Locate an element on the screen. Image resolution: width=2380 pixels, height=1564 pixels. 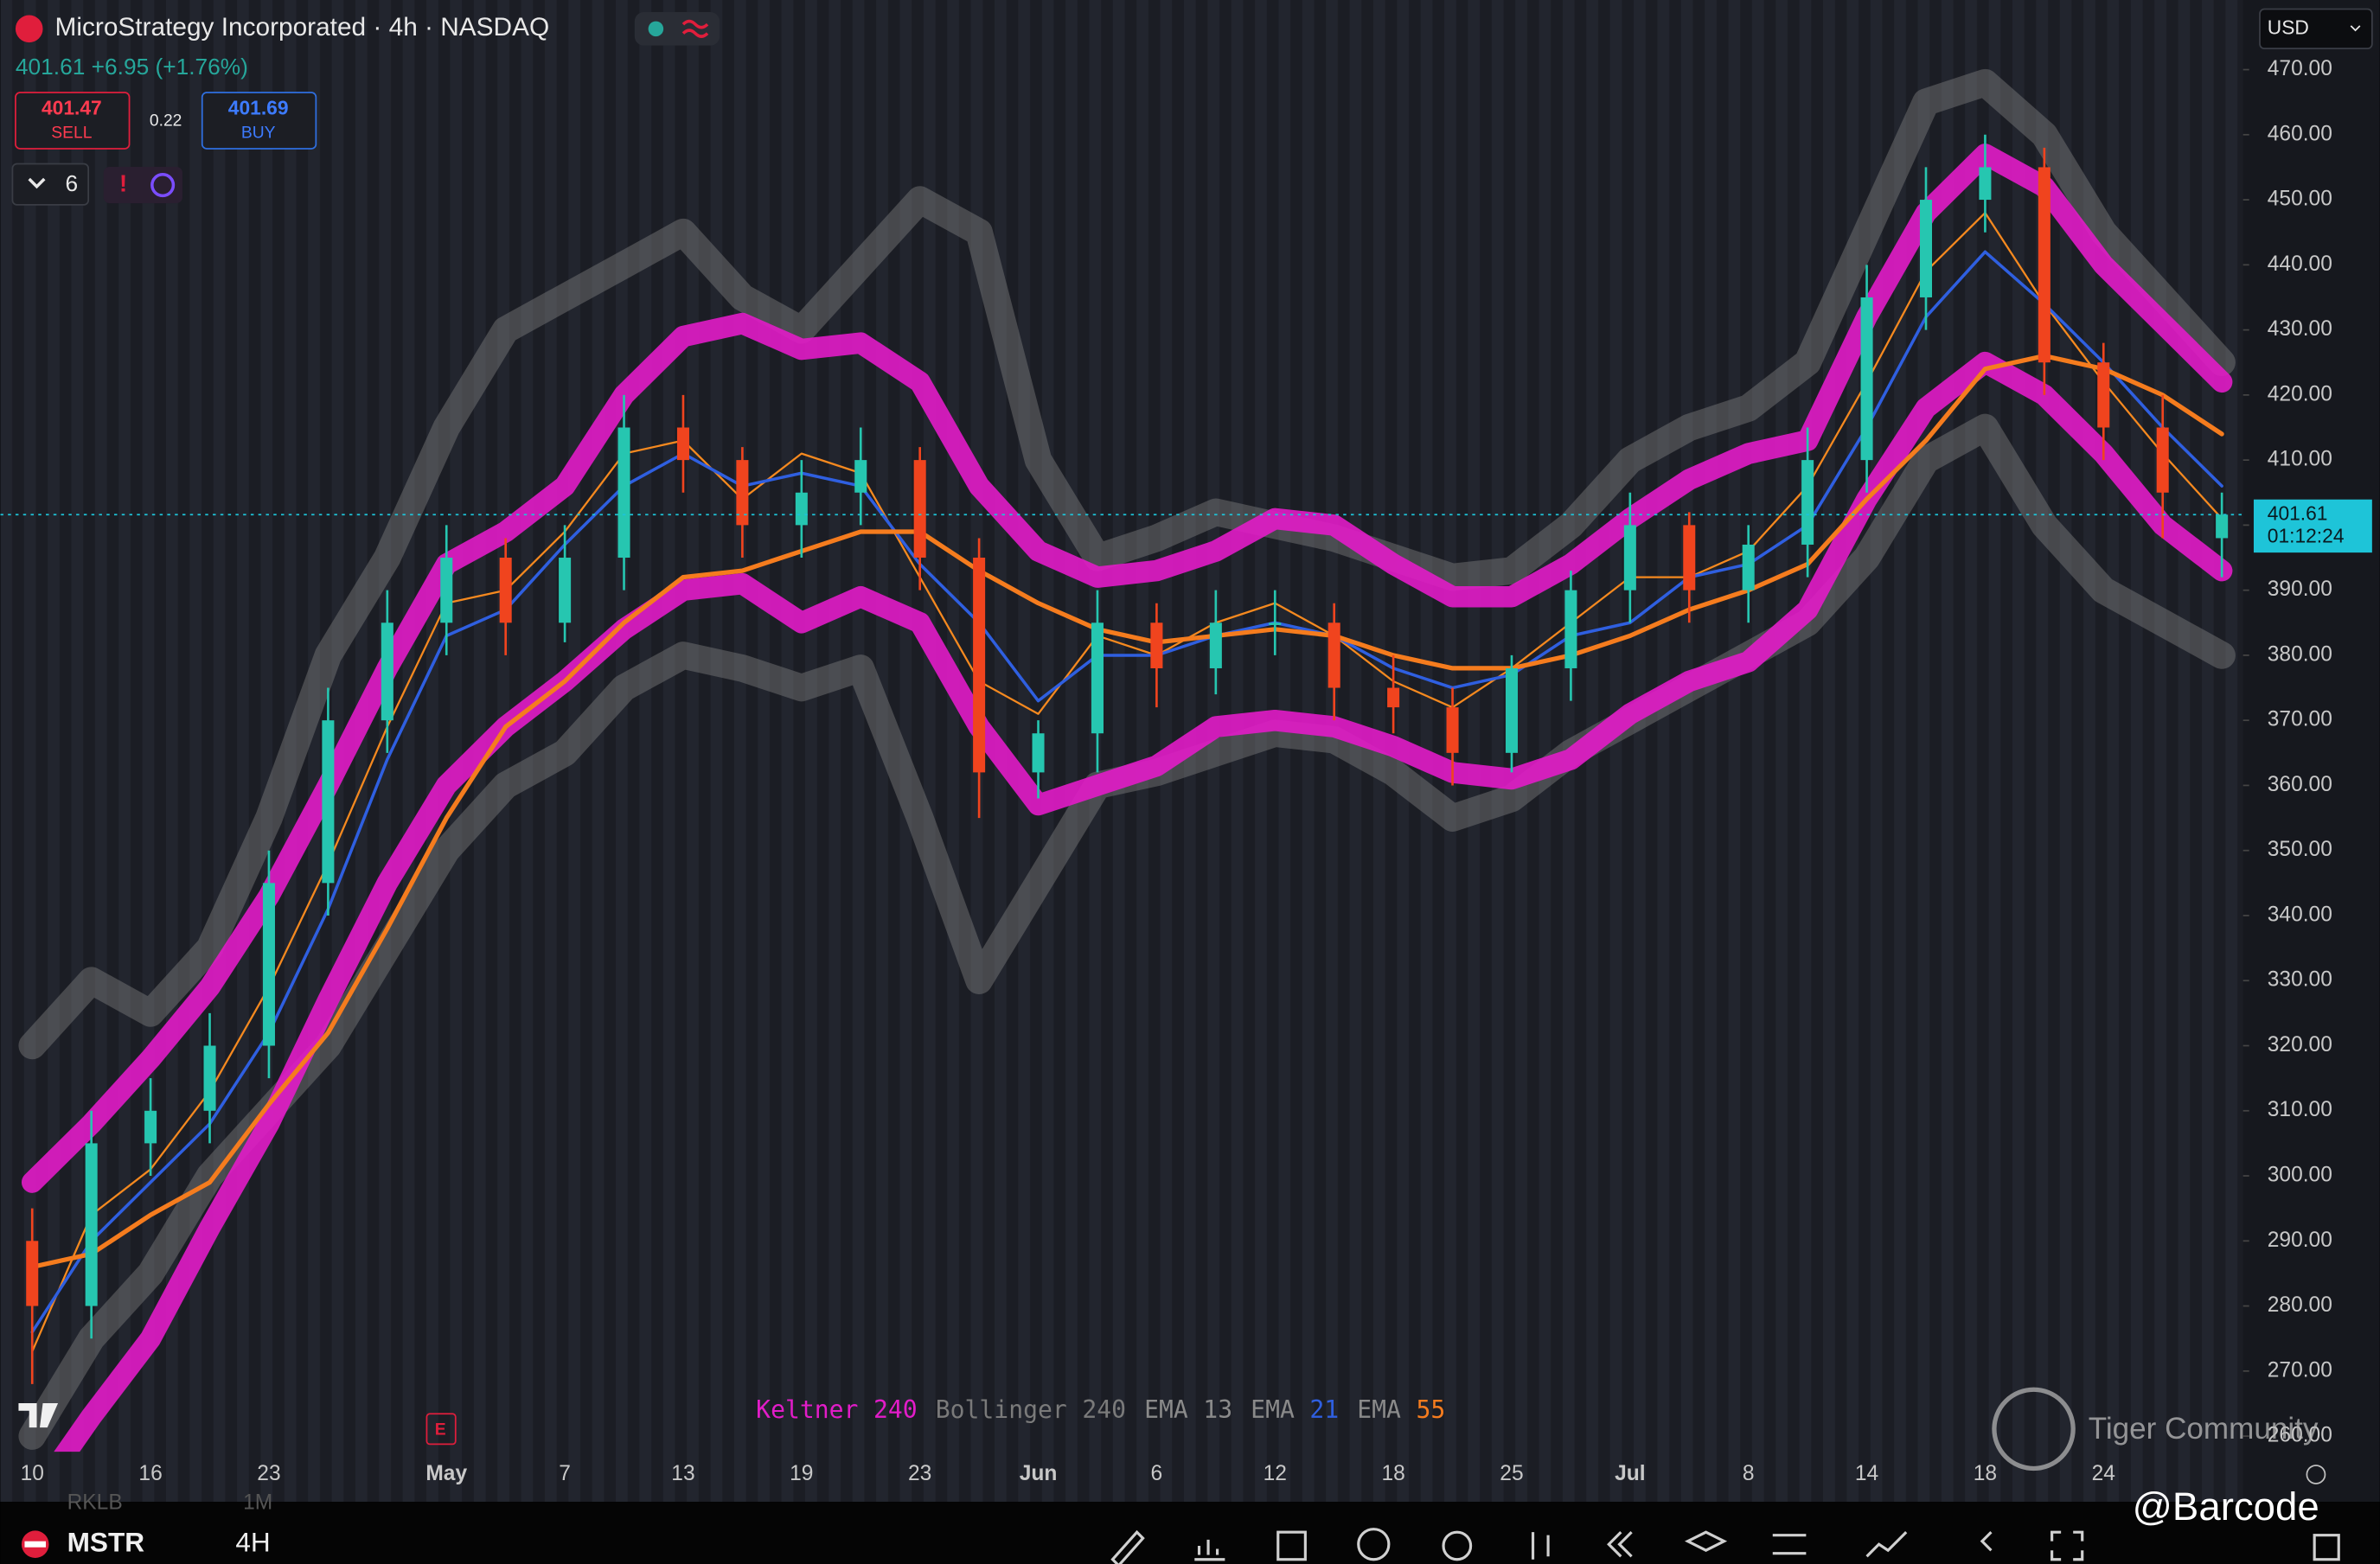
watermark-logo is located at coordinates (2034, 1429).